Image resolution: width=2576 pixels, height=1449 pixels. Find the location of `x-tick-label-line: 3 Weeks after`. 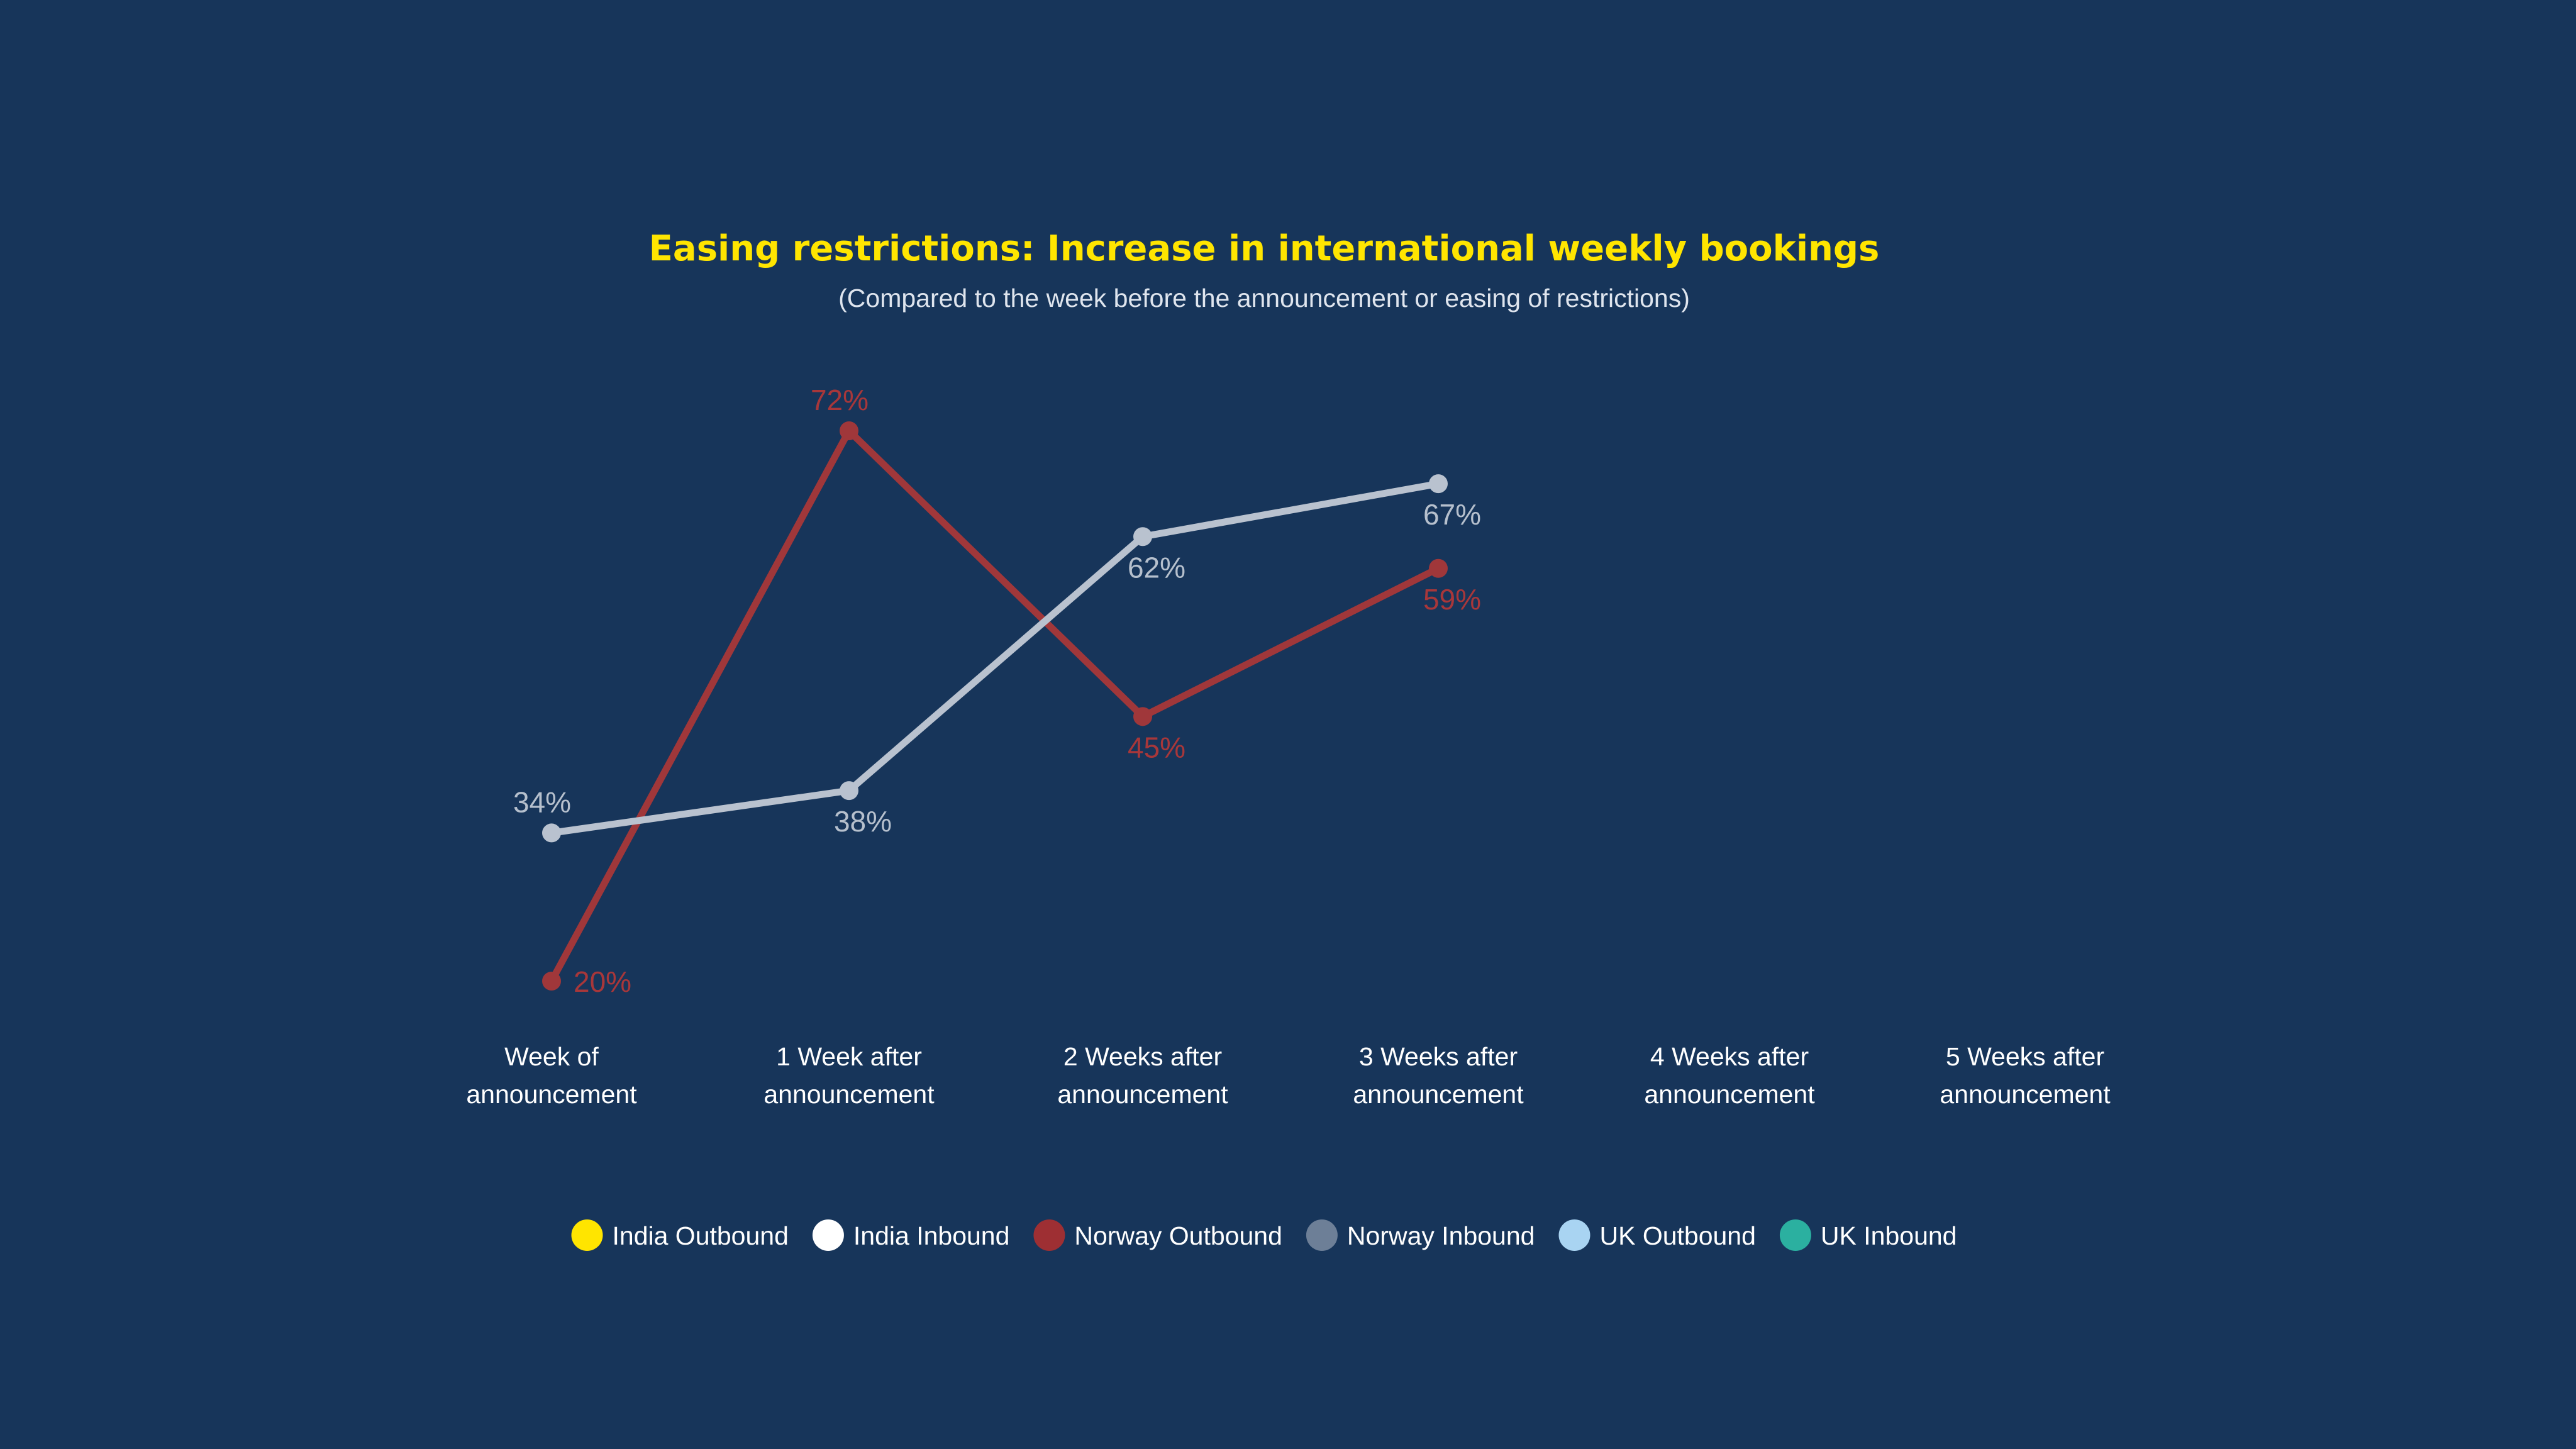

x-tick-label-line: 3 Weeks after is located at coordinates (1438, 1056).